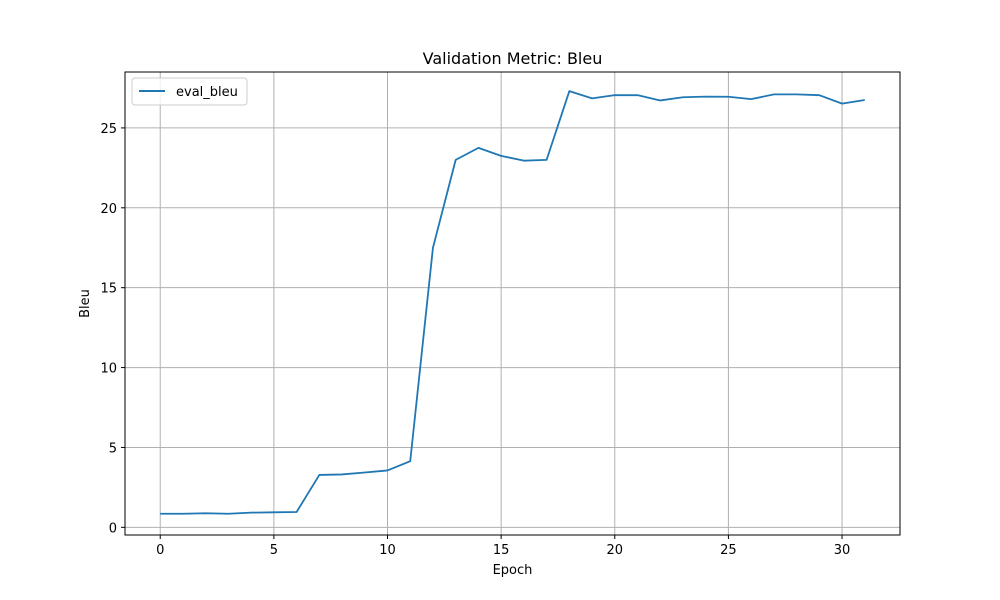 This screenshot has width=1000, height=600. I want to click on x-tick-label-5: 5, so click(274, 550).